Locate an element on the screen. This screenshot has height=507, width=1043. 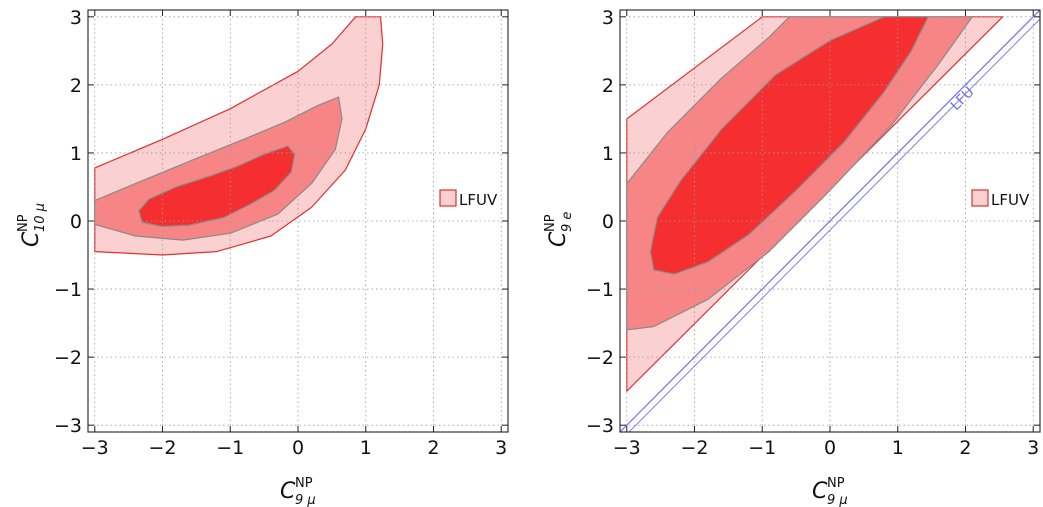
y-axis-title-sub: 9 e is located at coordinates (567, 222).